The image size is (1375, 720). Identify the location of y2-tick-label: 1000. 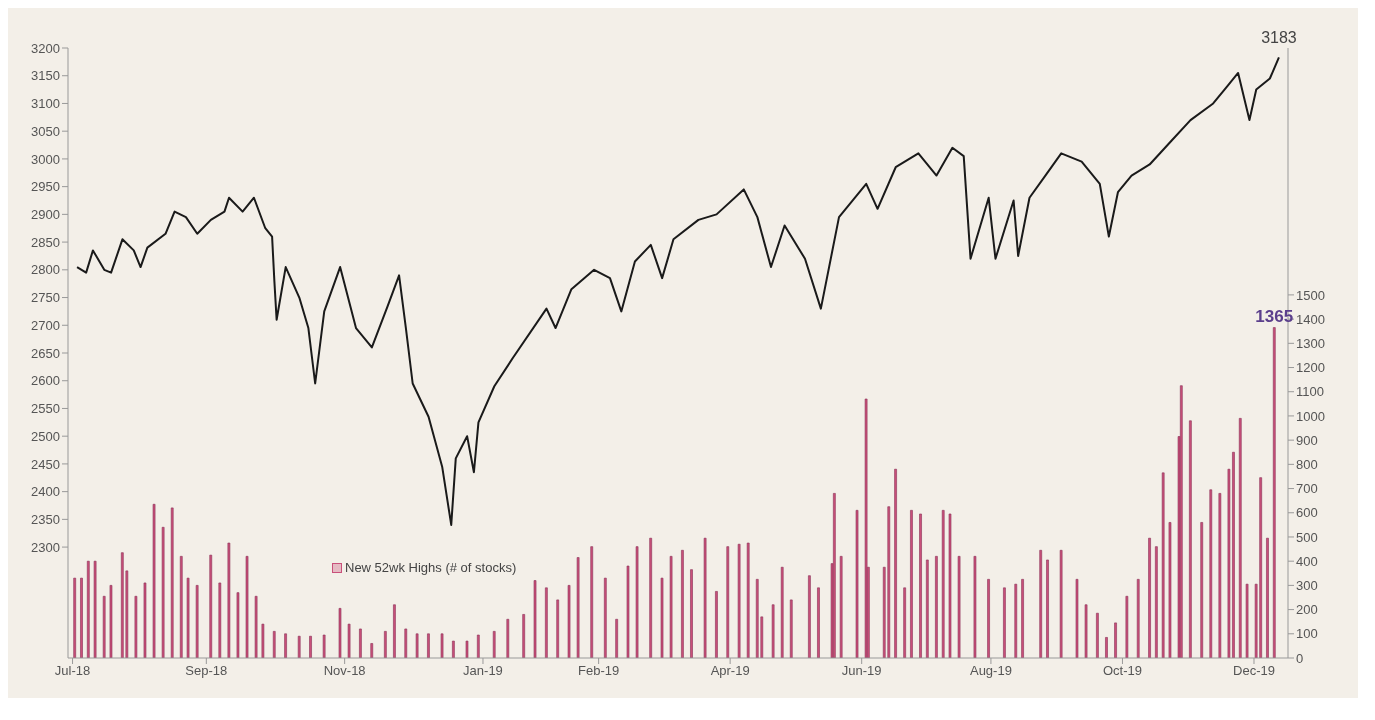
(1310, 416).